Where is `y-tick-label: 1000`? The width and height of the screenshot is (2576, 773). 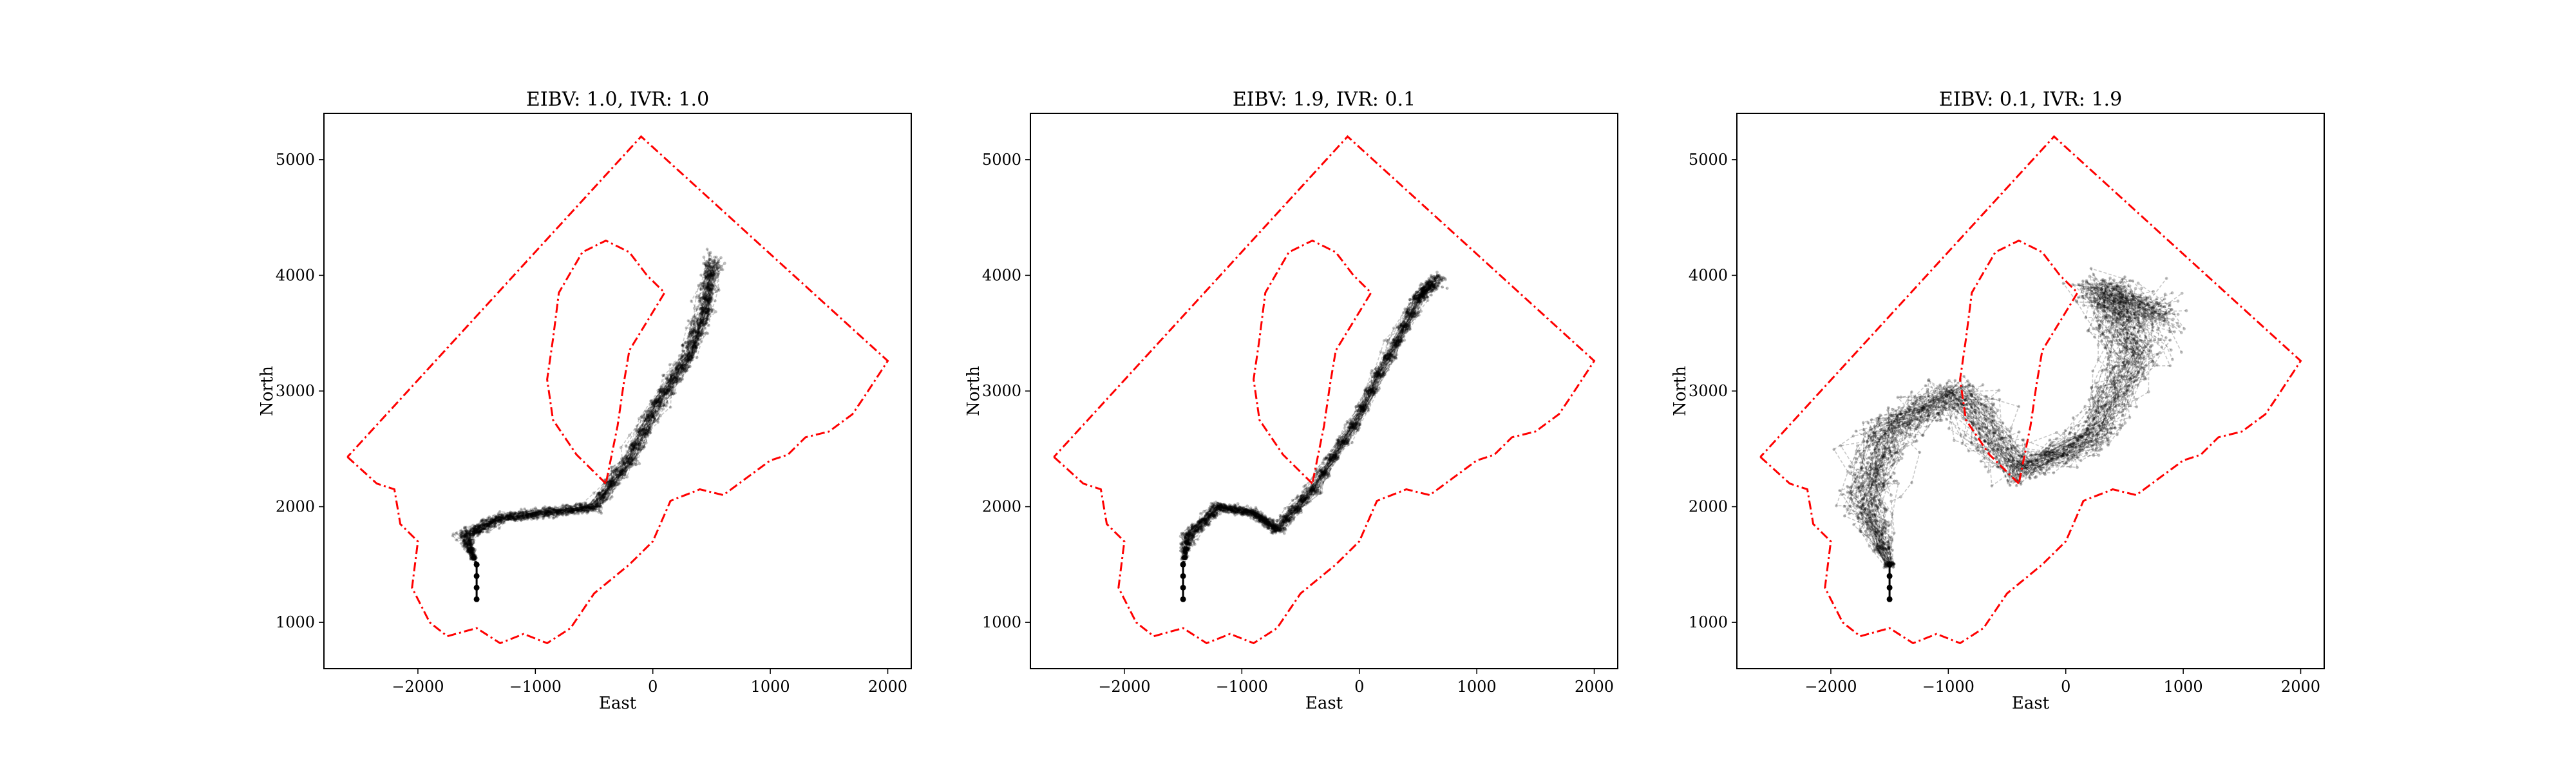
y-tick-label: 1000 is located at coordinates (1002, 622).